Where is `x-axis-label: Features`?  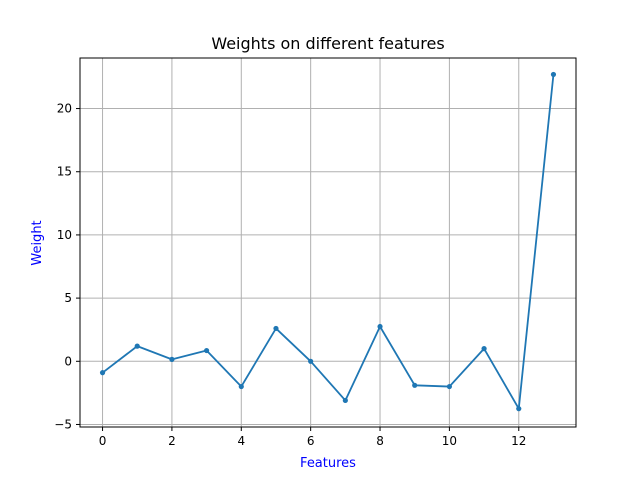
x-axis-label: Features is located at coordinates (328, 463).